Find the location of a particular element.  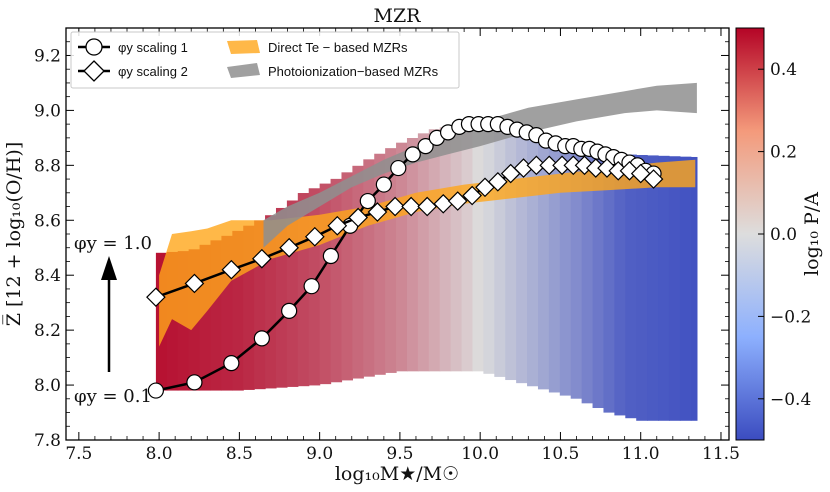

legend-label-scaling-2: φy scaling 2 is located at coordinates (153, 71).